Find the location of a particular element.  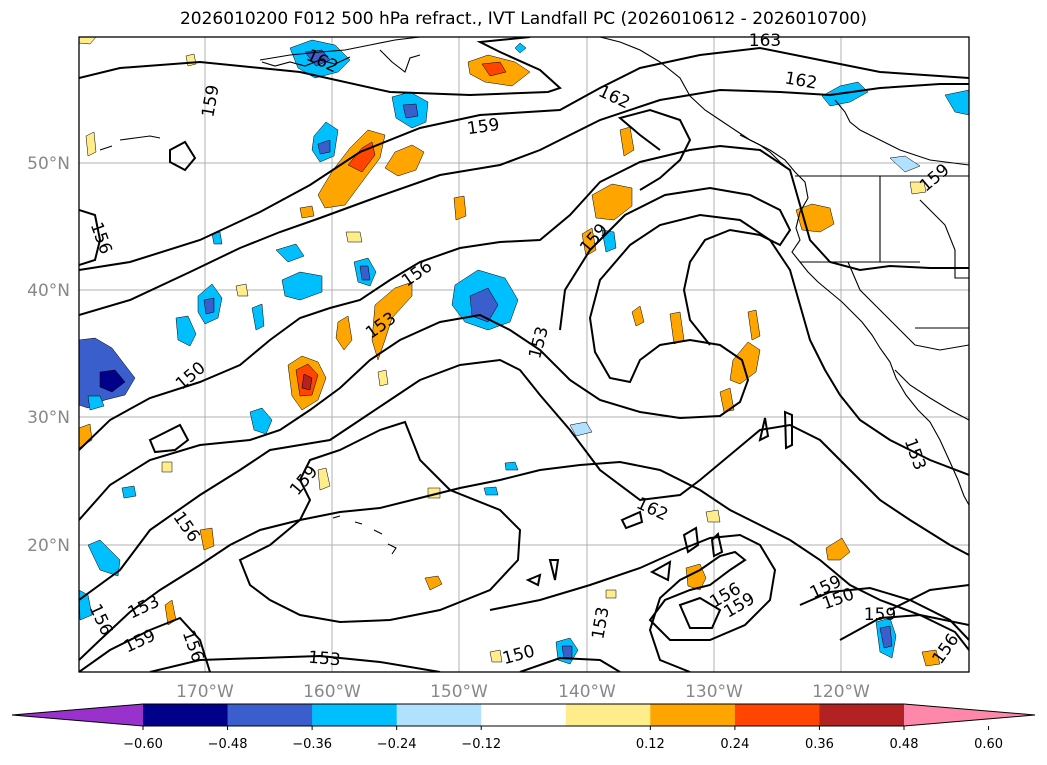

lat-label: 30°N is located at coordinates (48, 418).